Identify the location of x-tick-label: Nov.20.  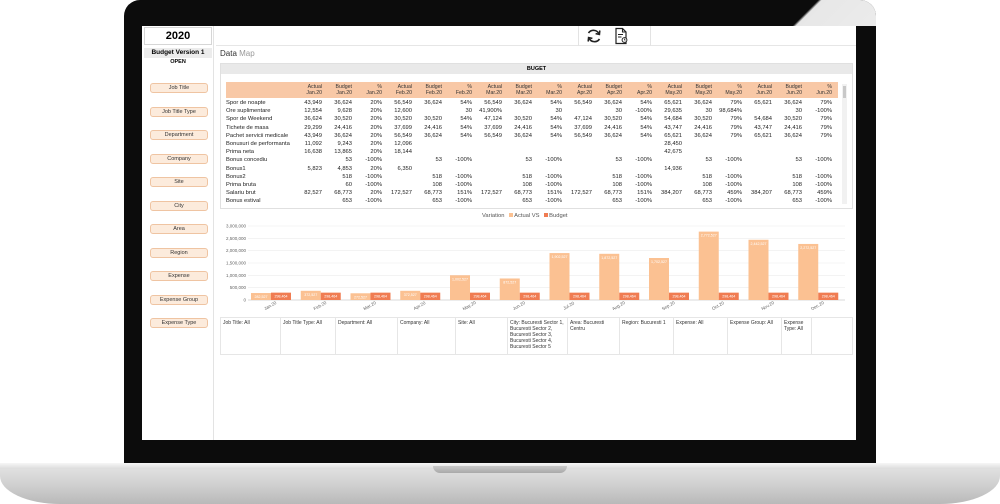
(767, 305).